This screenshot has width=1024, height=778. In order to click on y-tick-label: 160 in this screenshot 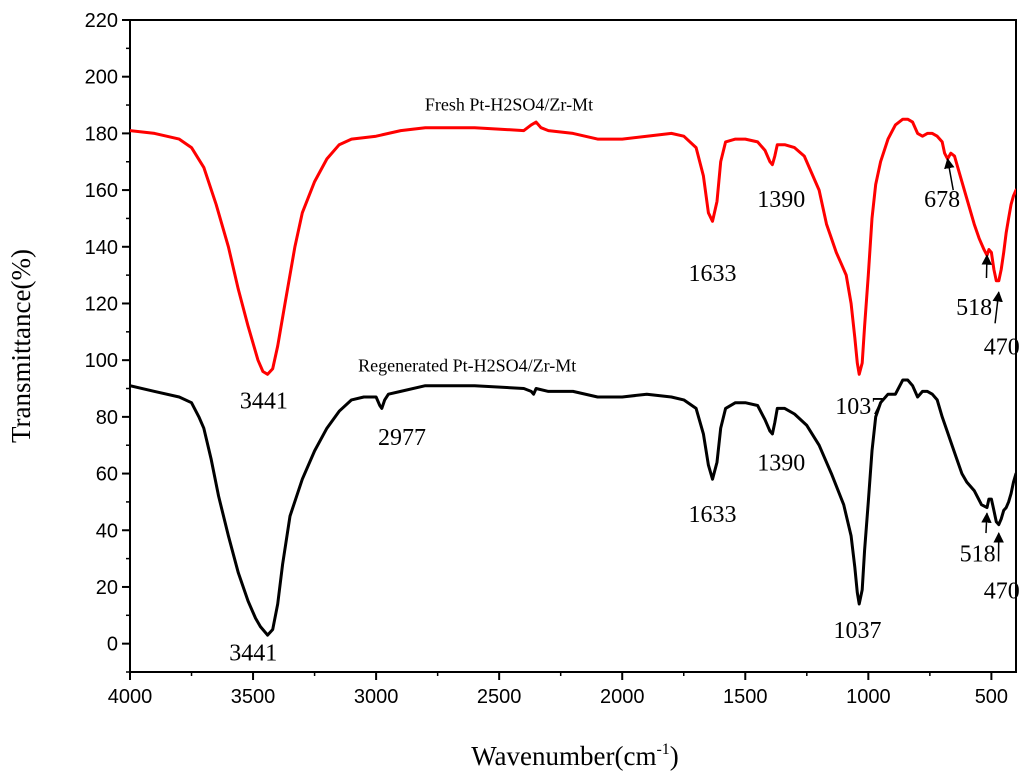, I will do `click(101, 191)`.